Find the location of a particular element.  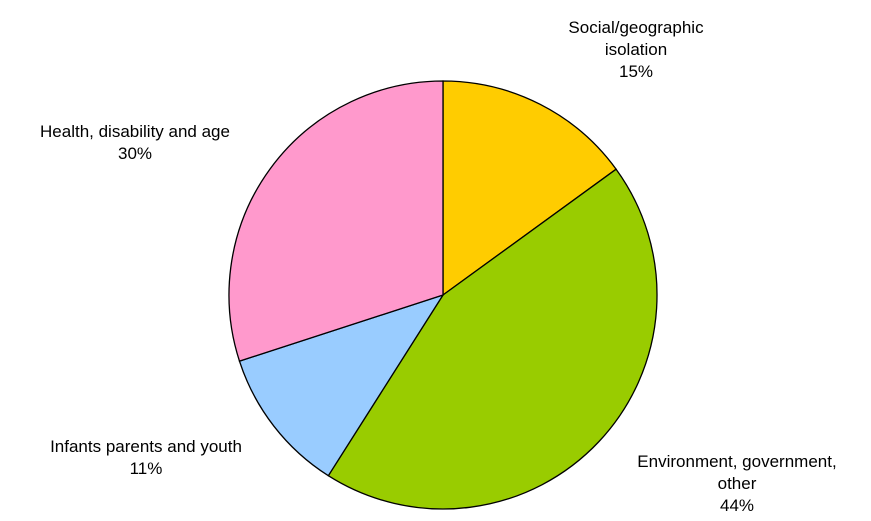

slice-name-label: other is located at coordinates (737, 483).